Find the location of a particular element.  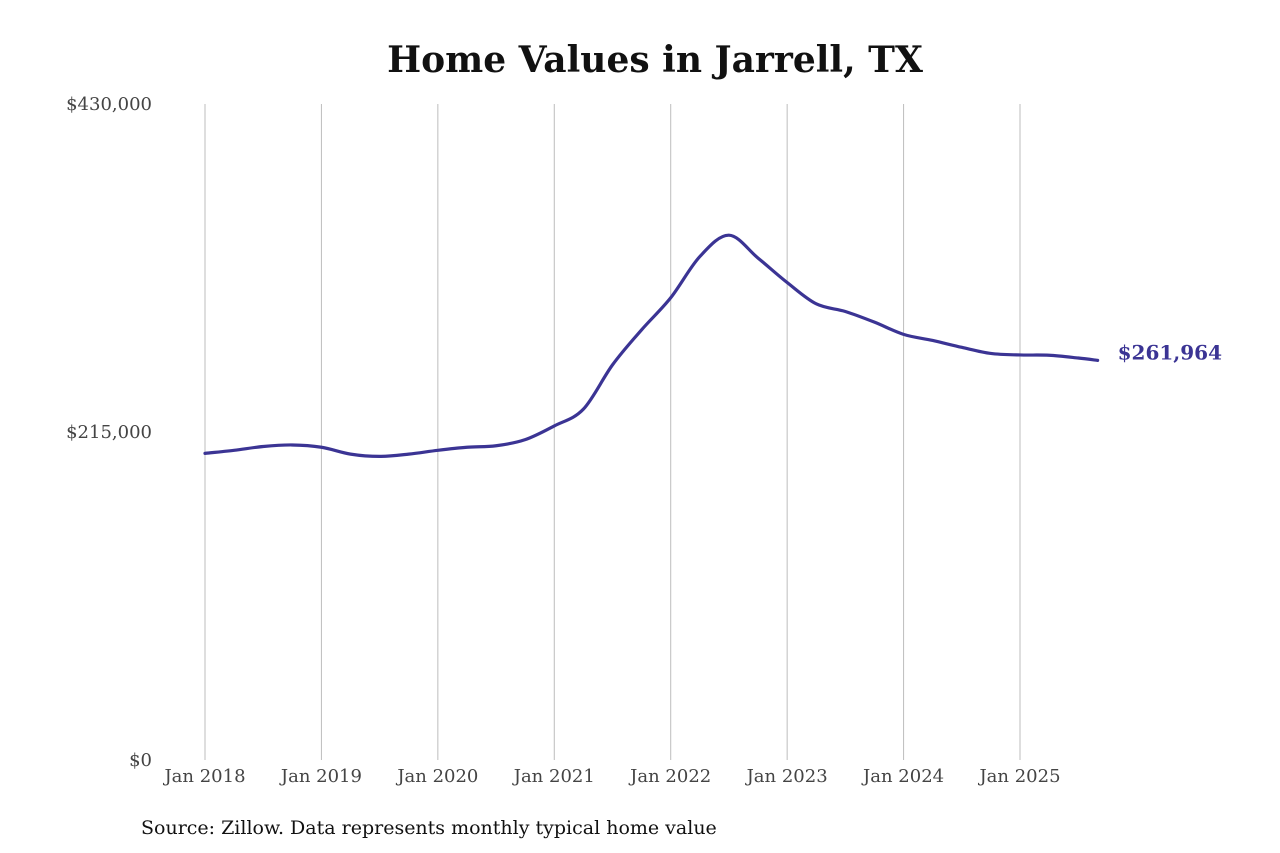

x-tick-label: Jan 2024 is located at coordinates (902, 776).